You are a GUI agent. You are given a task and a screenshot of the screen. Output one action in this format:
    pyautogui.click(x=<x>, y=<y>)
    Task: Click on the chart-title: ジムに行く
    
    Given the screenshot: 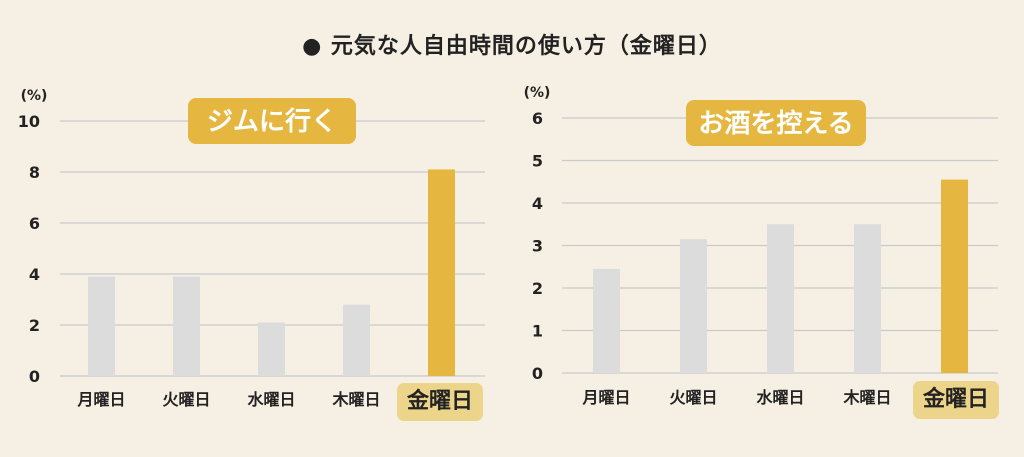 What is the action you would take?
    pyautogui.click(x=272, y=121)
    